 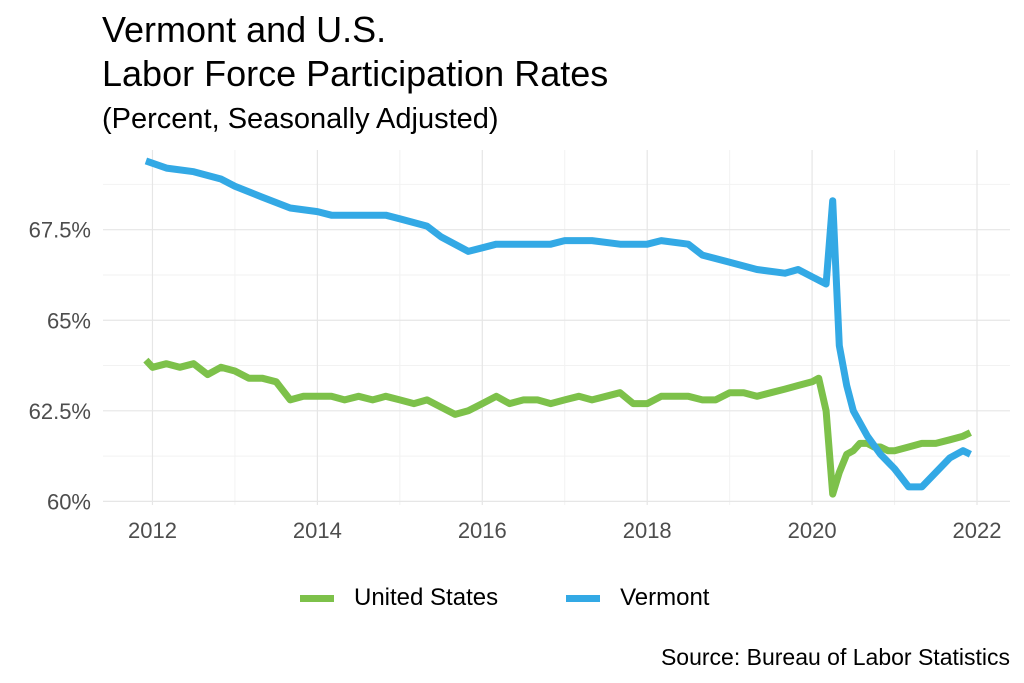 I want to click on legend: United States Vermont, so click(x=538, y=598).